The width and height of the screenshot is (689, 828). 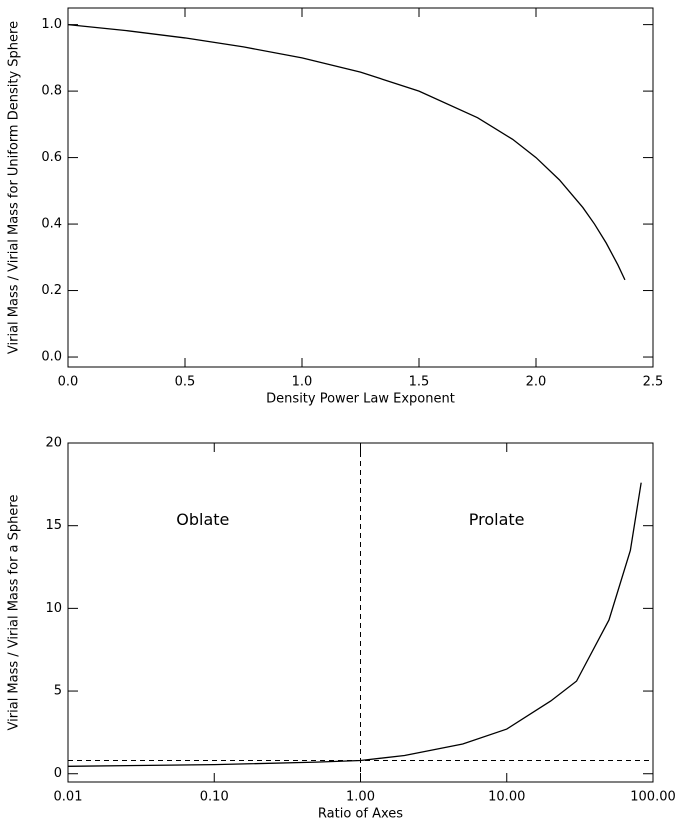 What do you see at coordinates (53, 608) in the screenshot?
I see `y-tick-label: 10` at bounding box center [53, 608].